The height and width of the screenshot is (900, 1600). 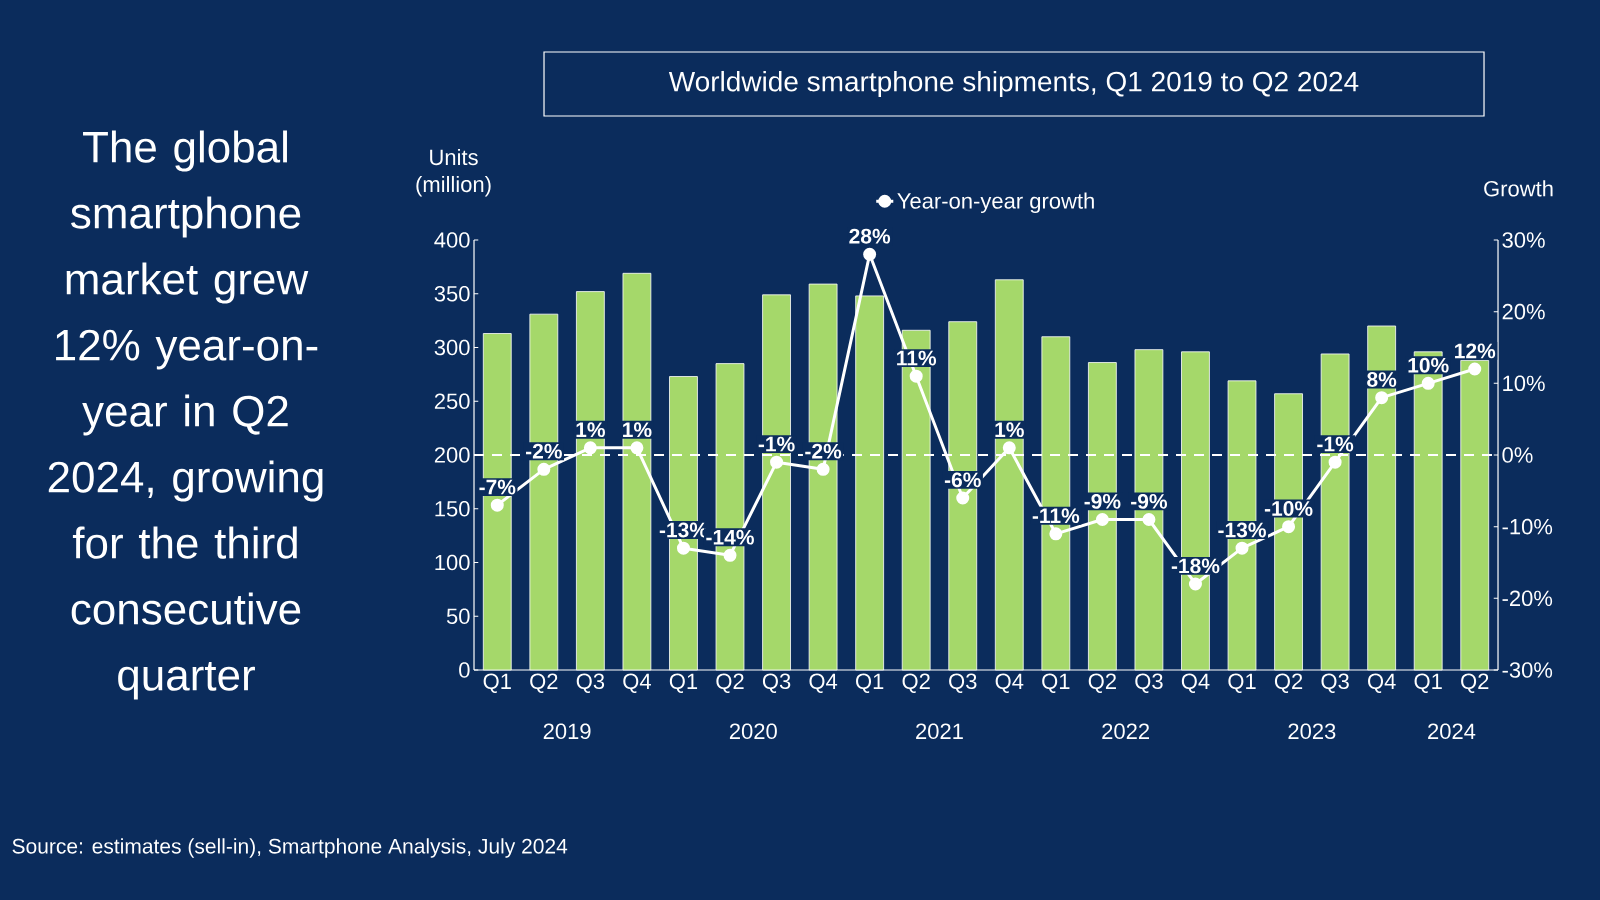 I want to click on data-label: 11%, so click(x=917, y=358).